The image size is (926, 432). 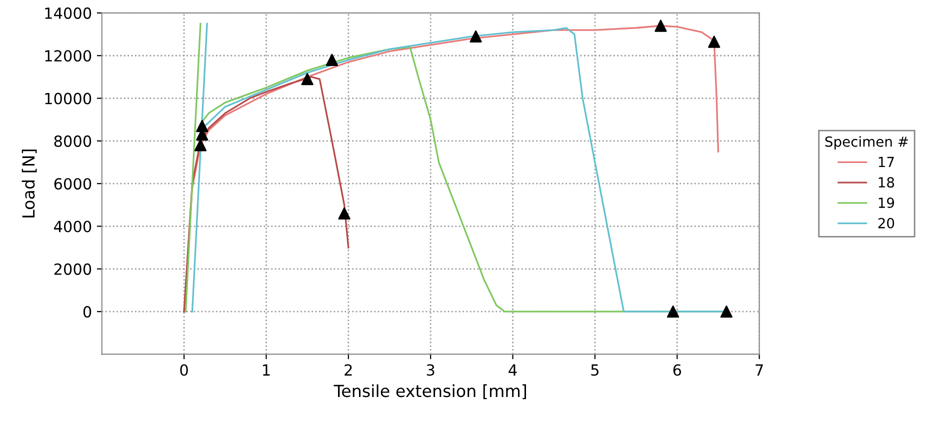 What do you see at coordinates (266, 370) in the screenshot?
I see `x-tick-label: 1` at bounding box center [266, 370].